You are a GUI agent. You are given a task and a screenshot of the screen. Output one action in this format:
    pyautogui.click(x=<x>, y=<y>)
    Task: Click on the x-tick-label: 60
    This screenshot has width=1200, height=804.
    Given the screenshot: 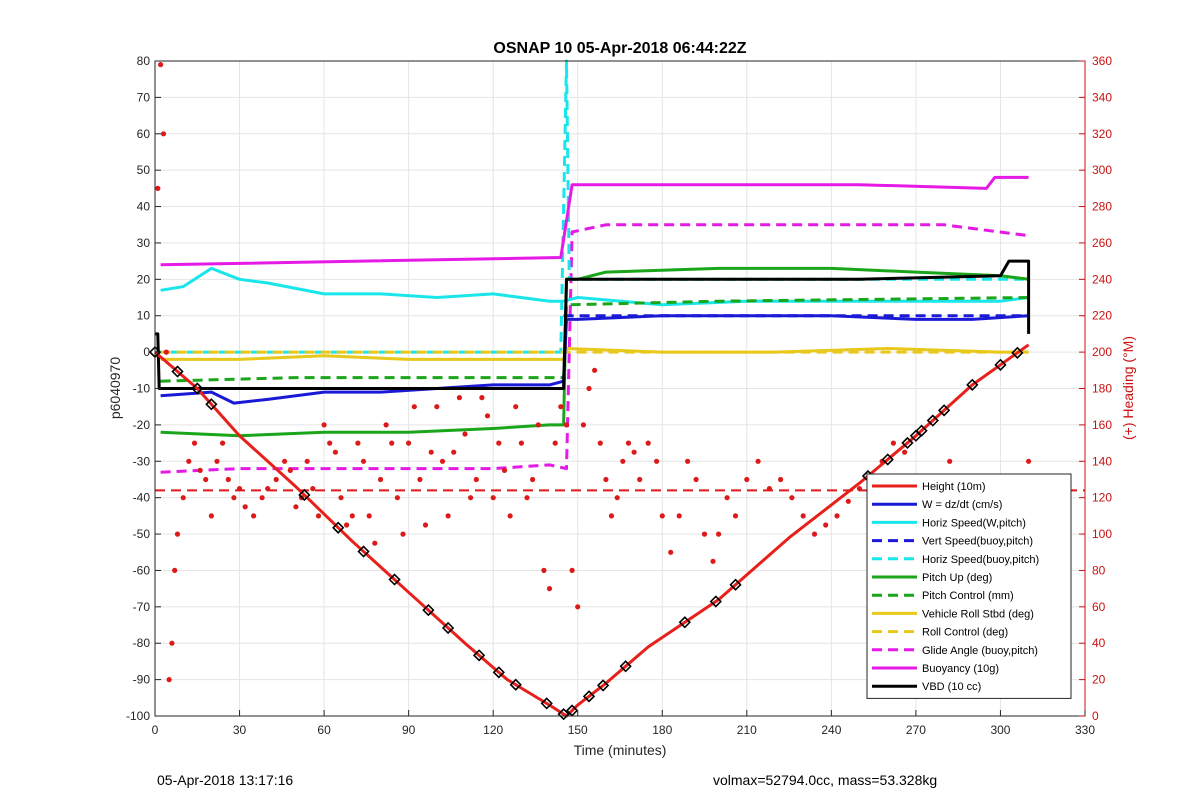 What is the action you would take?
    pyautogui.click(x=324, y=730)
    